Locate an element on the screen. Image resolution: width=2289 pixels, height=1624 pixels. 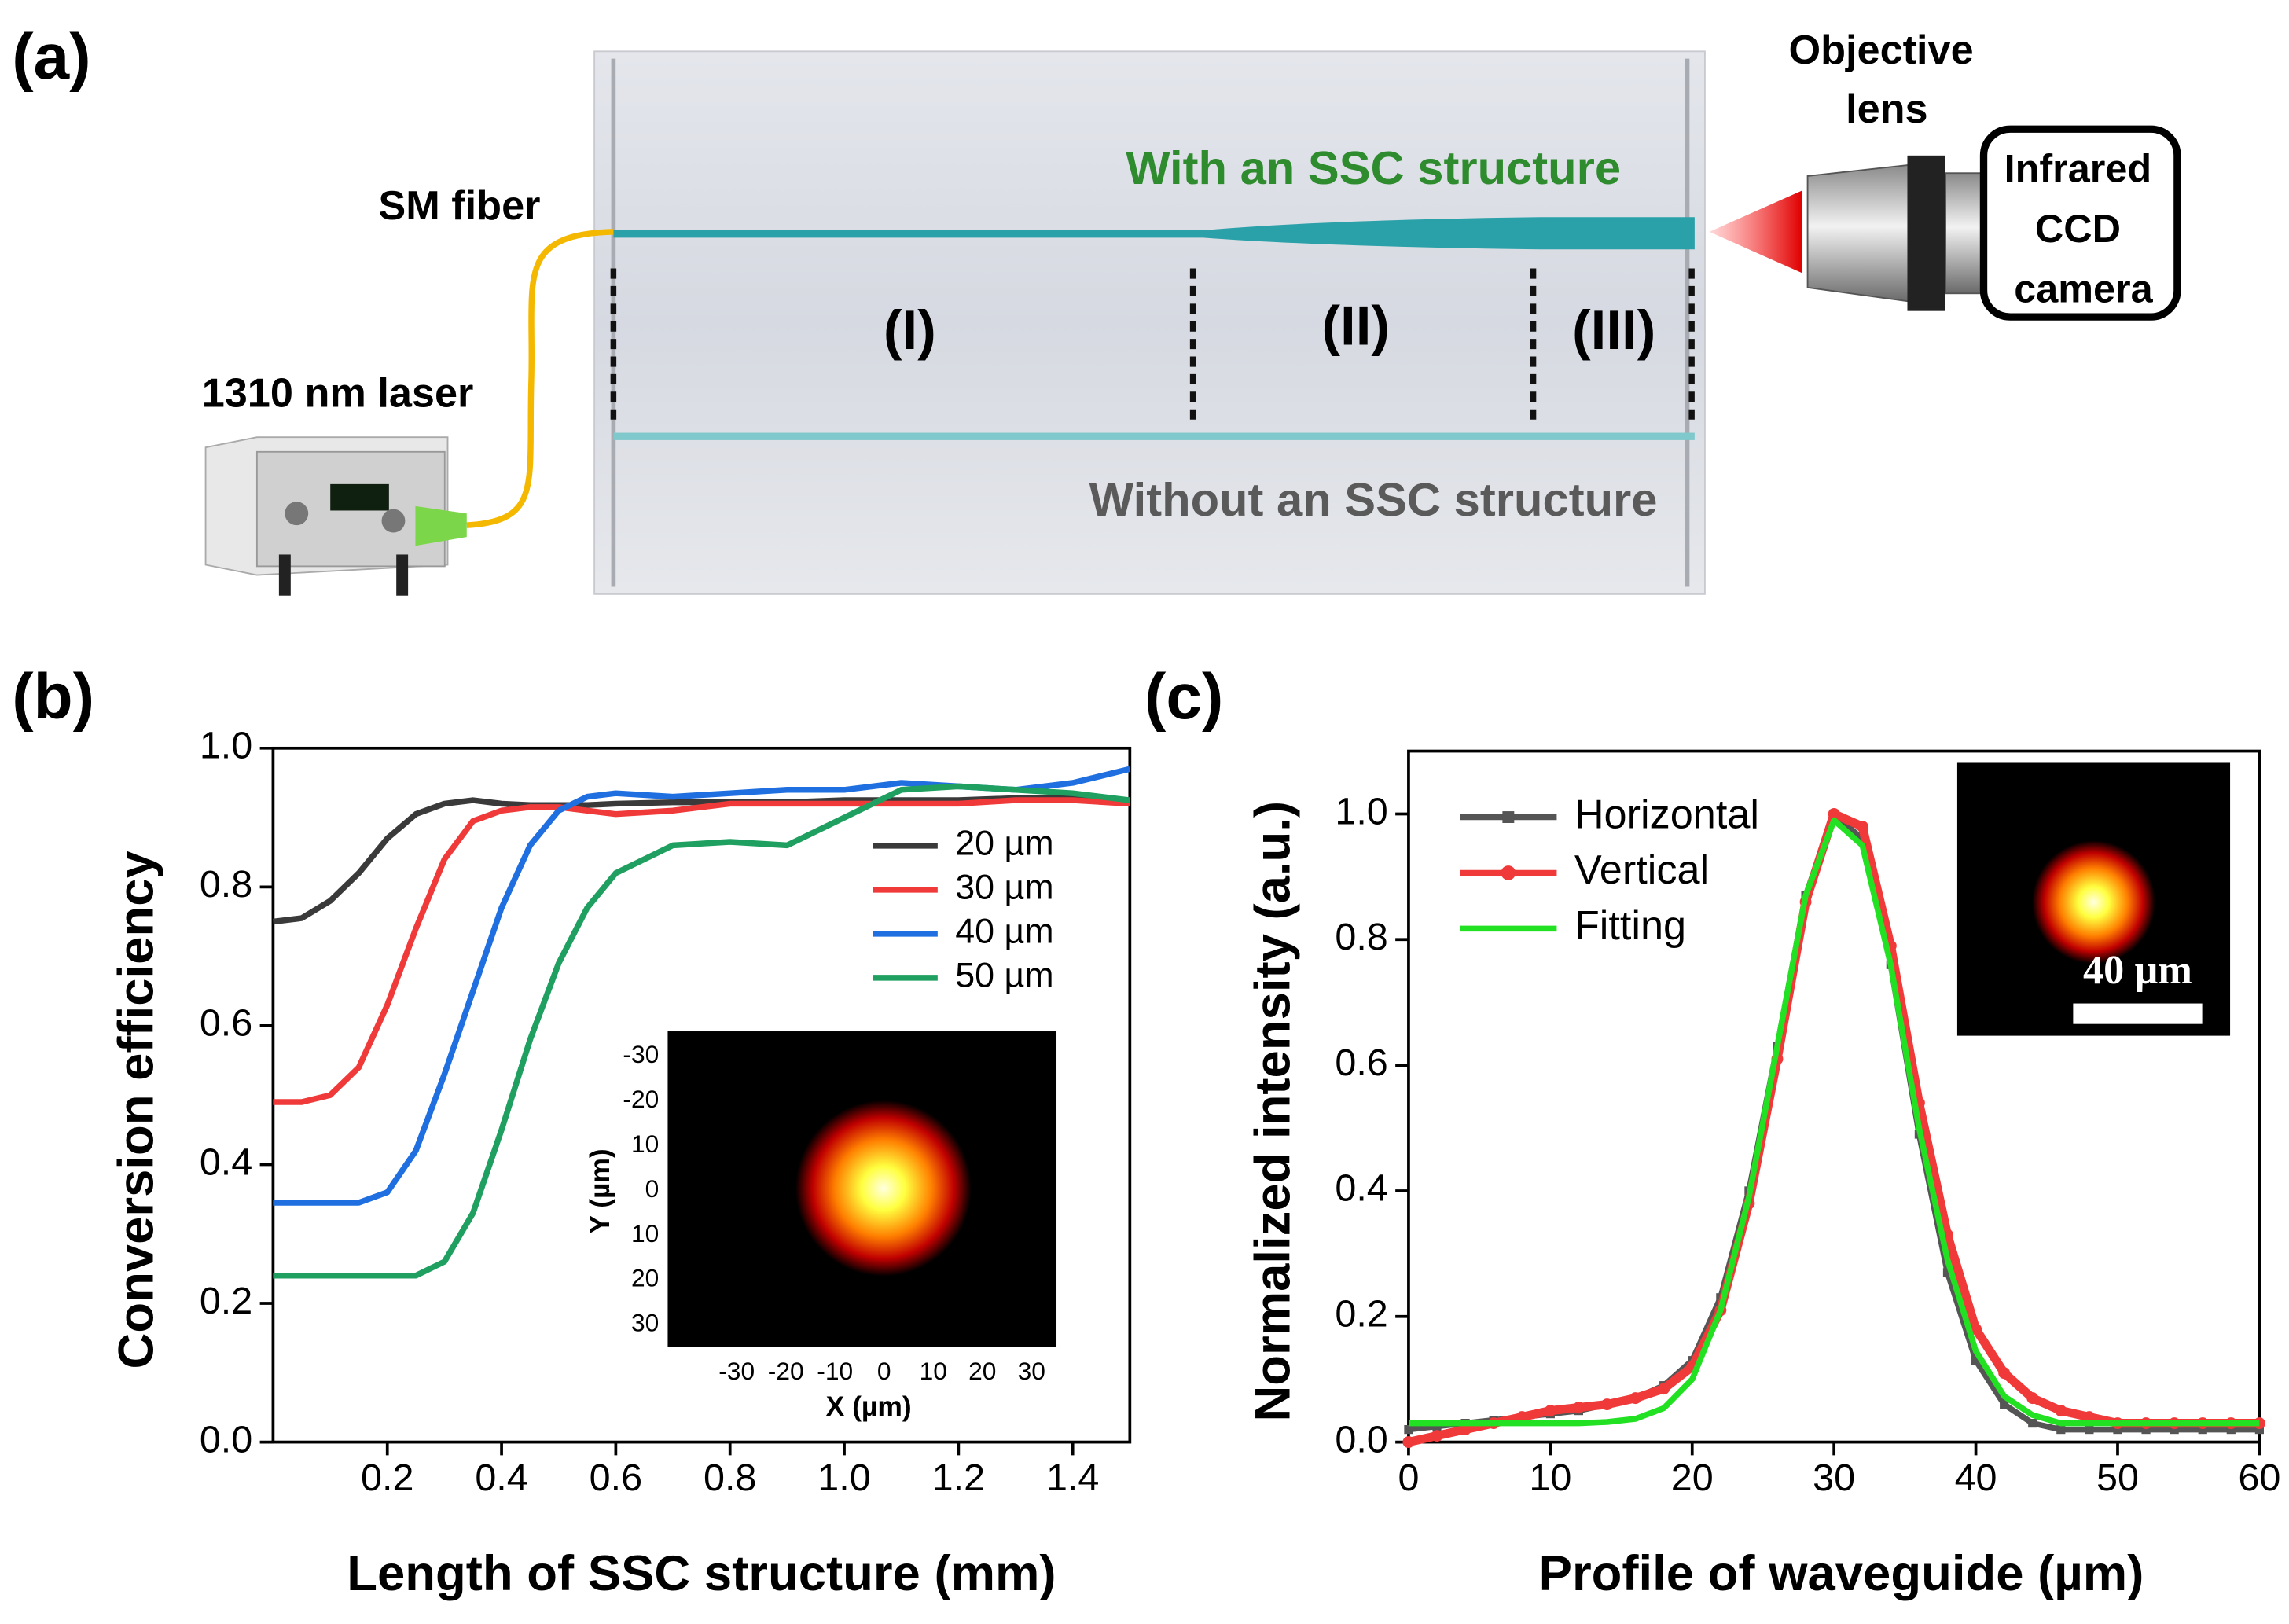
objective-lens is located at coordinates (1894, 233).